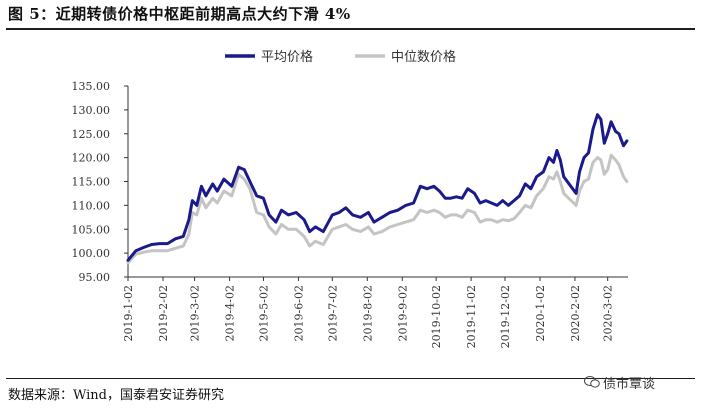 The image size is (701, 413). I want to click on x-tick-label: 2019-2-02, so click(163, 313).